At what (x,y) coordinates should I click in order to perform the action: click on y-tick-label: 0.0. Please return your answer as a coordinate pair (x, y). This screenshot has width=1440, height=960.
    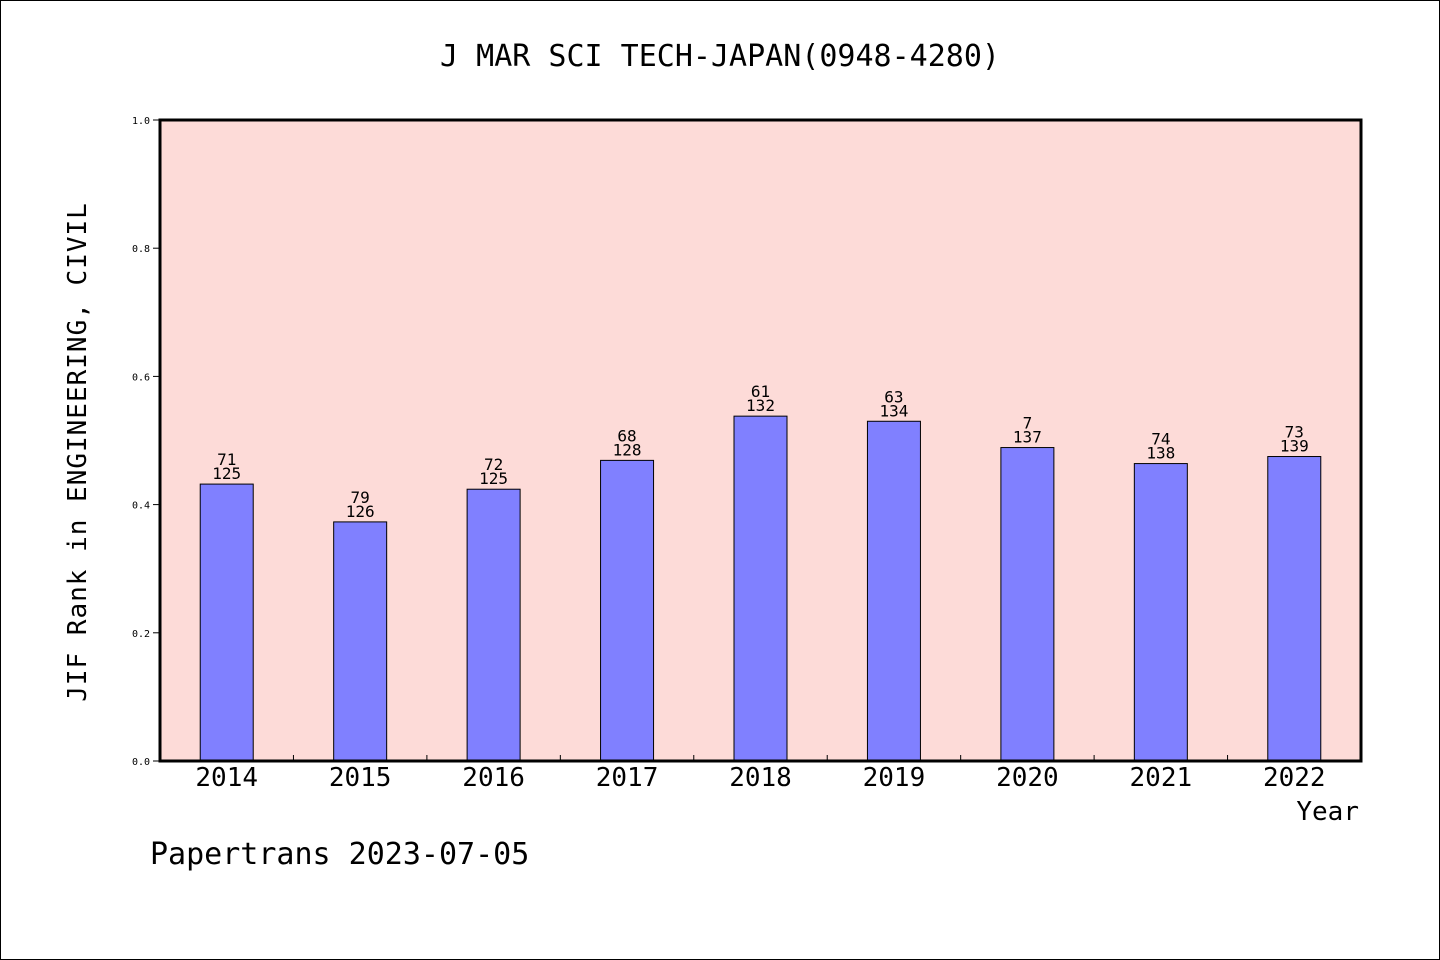
    Looking at the image, I should click on (141, 762).